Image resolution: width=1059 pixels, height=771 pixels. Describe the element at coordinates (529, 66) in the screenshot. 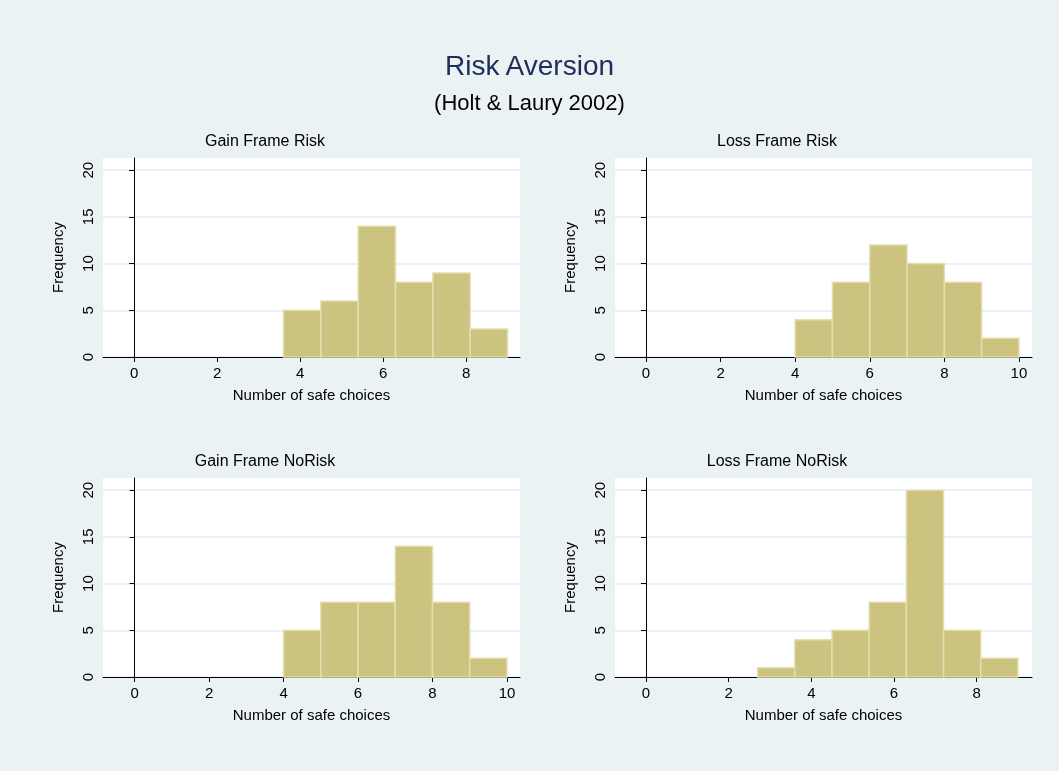

I see `text: Risk Aversion` at that location.